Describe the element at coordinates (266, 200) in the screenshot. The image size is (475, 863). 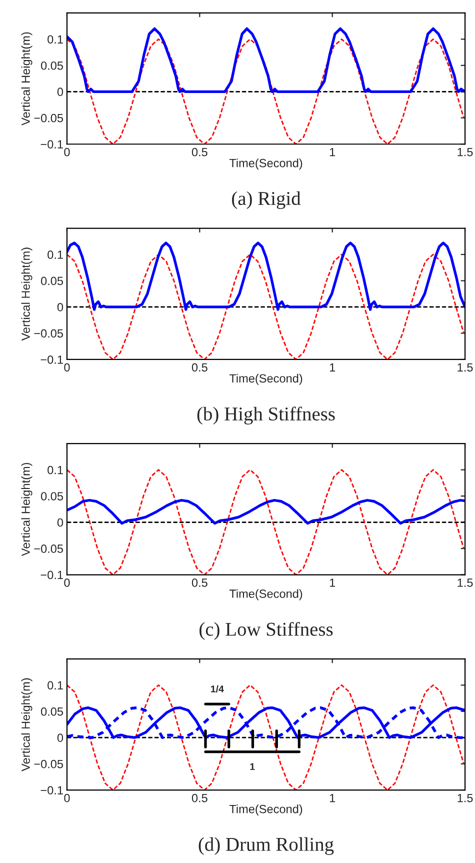
I see `text: (a) Rigid` at that location.